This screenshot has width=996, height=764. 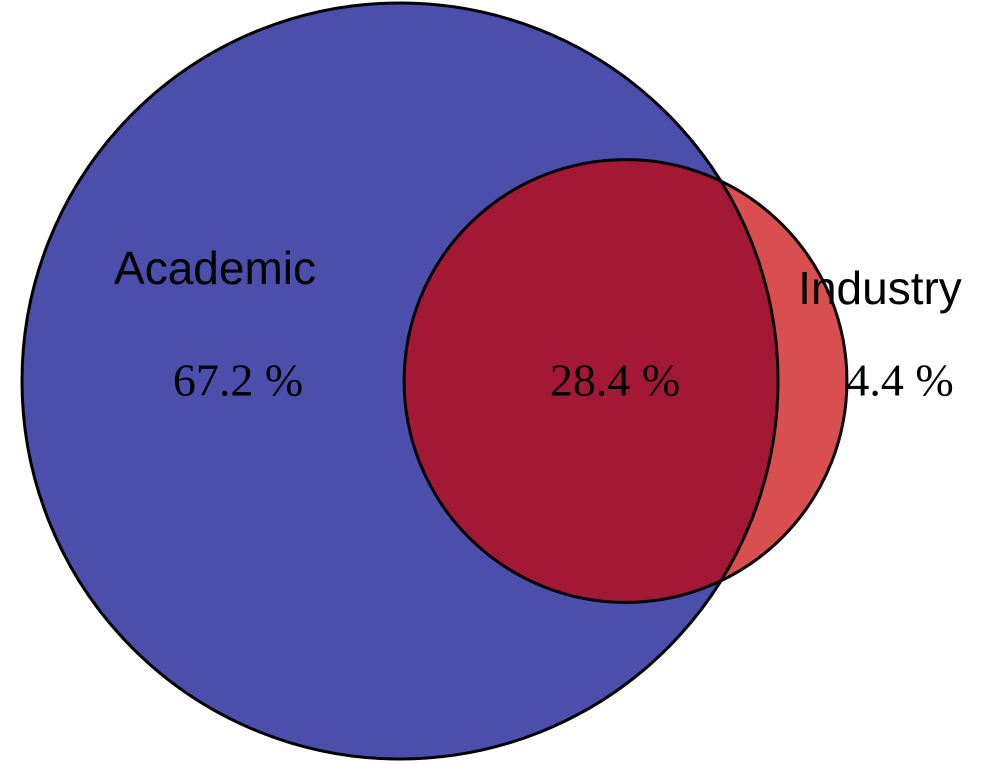 What do you see at coordinates (215, 268) in the screenshot?
I see `set-label: Academic` at bounding box center [215, 268].